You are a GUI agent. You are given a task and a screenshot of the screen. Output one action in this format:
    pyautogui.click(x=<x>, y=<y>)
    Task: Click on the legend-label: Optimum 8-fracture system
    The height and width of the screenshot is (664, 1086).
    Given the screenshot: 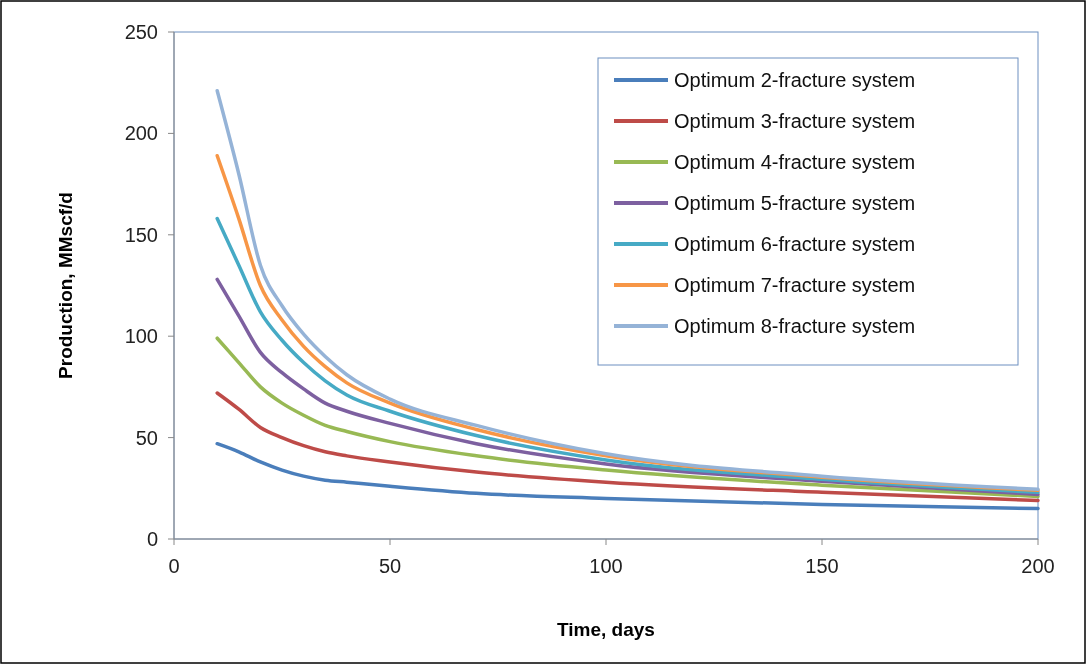 What is the action you would take?
    pyautogui.click(x=795, y=326)
    